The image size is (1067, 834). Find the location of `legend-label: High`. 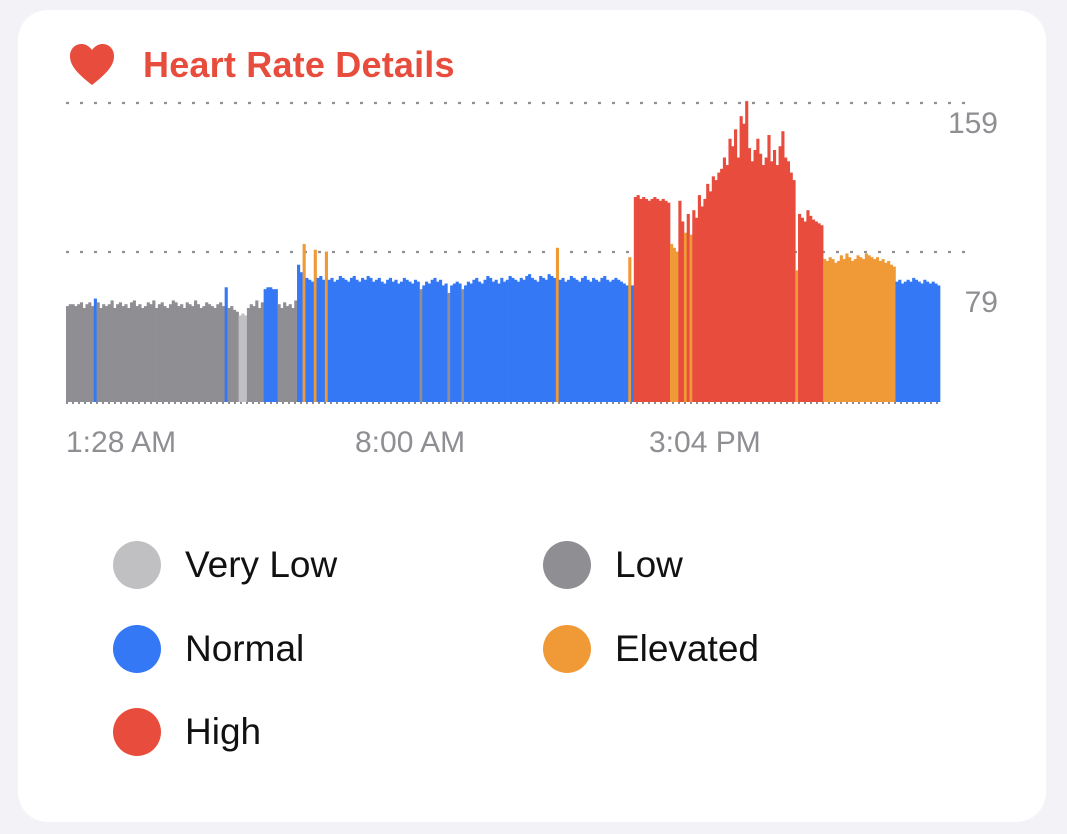

legend-label: High is located at coordinates (223, 731).